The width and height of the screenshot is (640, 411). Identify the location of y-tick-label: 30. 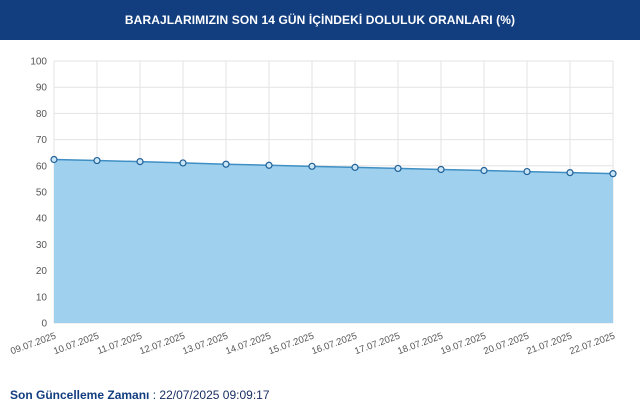
(42, 245).